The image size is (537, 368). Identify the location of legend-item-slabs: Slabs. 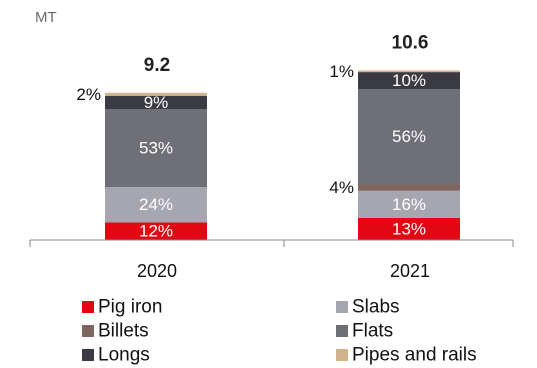
(368, 307).